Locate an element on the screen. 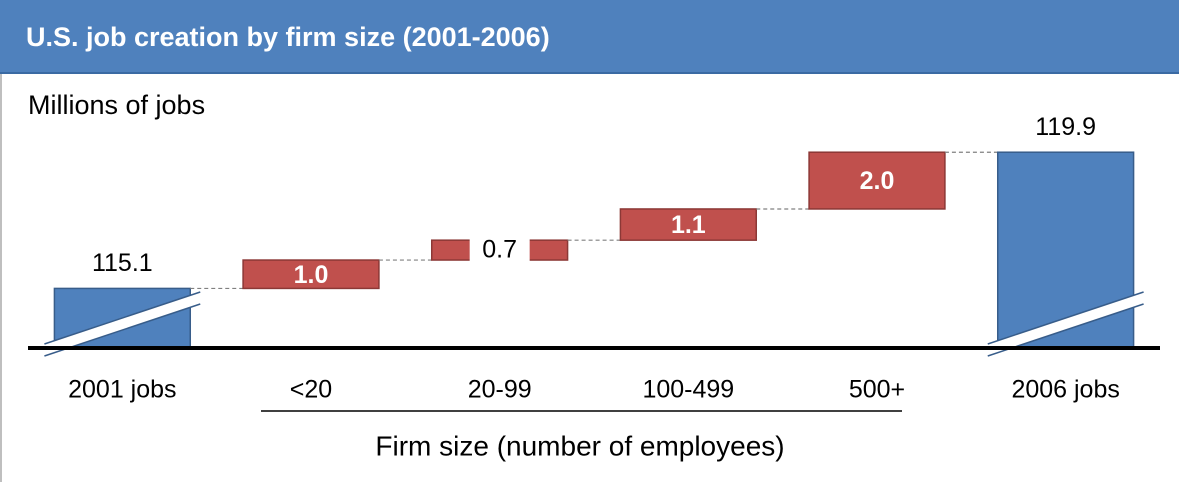  x-tick-label: 2001 jobs is located at coordinates (122, 390).